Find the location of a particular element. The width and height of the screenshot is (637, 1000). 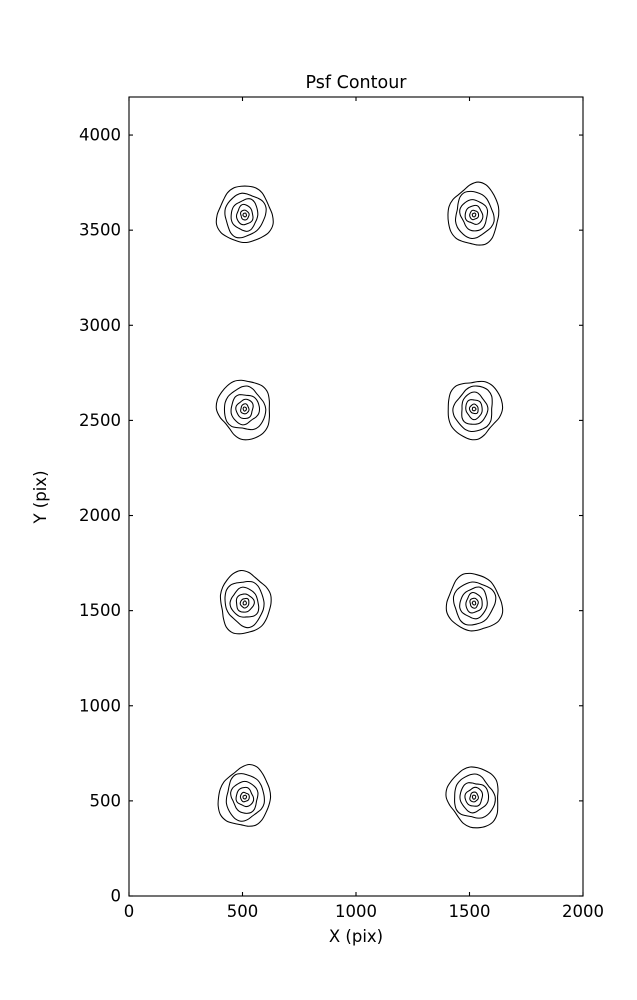

y-tick-label: 2000 is located at coordinates (100, 515).